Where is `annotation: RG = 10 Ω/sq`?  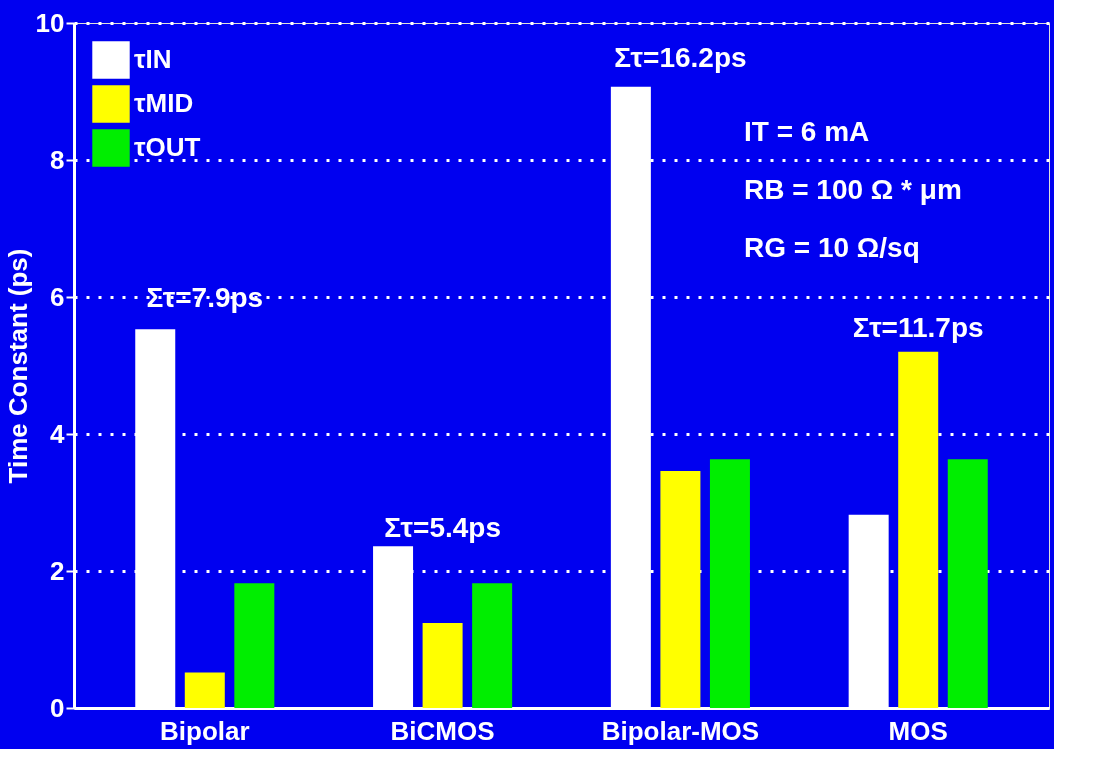 annotation: RG = 10 Ω/sq is located at coordinates (832, 247).